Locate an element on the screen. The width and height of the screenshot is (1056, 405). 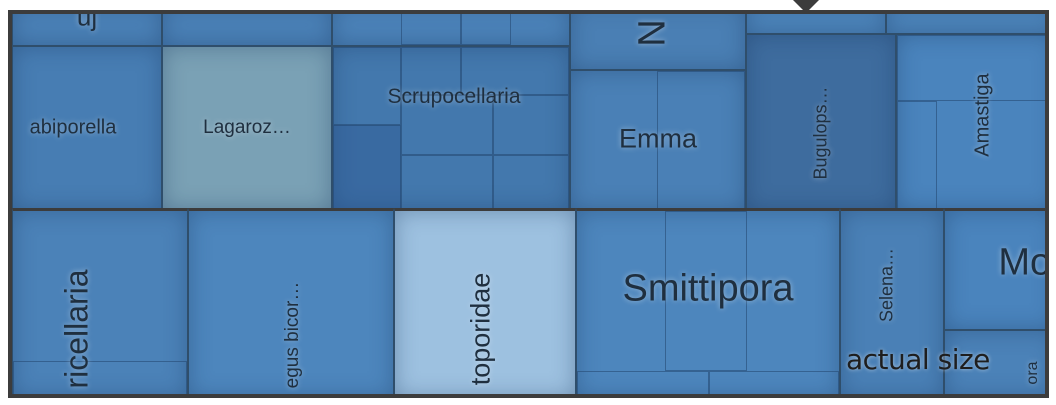
tile-label: ora is located at coordinates (1032, 373).